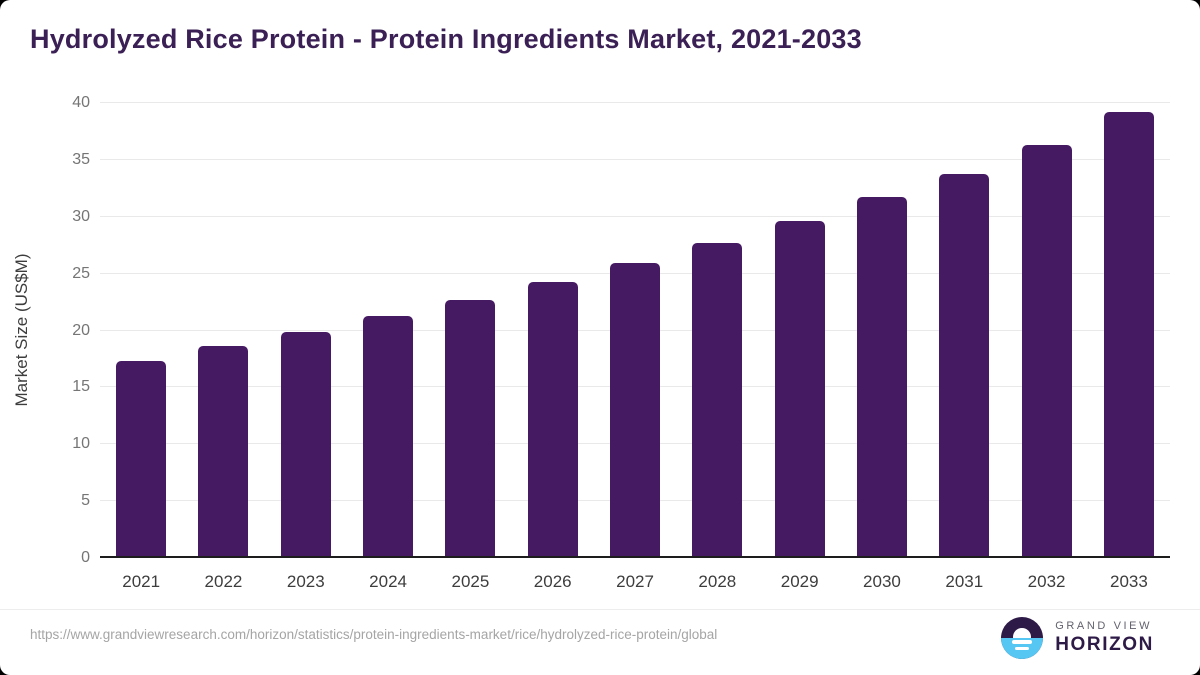  What do you see at coordinates (21, 330) in the screenshot?
I see `y-axis-title: Market Size (US$M)` at bounding box center [21, 330].